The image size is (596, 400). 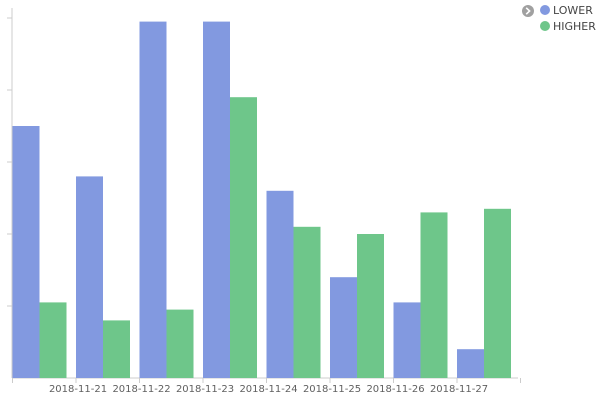 I want to click on y-axis-ticks, so click(x=9, y=162).